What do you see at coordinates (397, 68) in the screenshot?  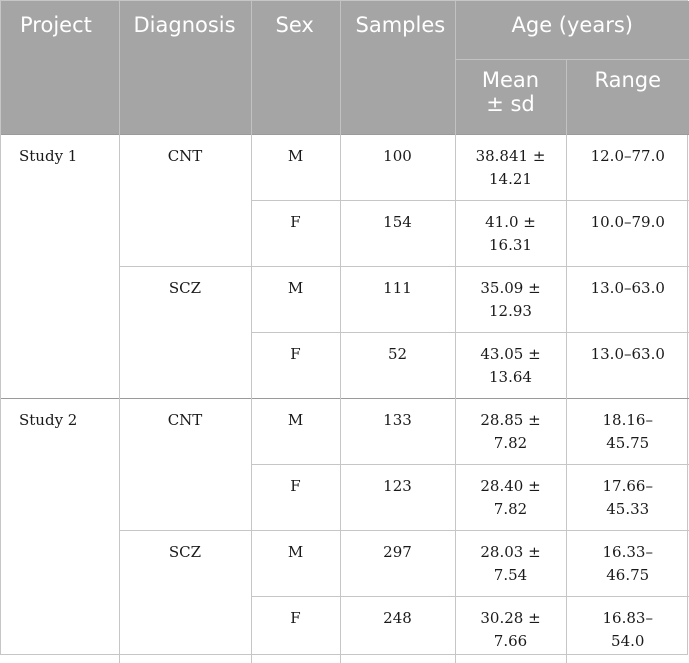 I see `header-samples: Samples` at bounding box center [397, 68].